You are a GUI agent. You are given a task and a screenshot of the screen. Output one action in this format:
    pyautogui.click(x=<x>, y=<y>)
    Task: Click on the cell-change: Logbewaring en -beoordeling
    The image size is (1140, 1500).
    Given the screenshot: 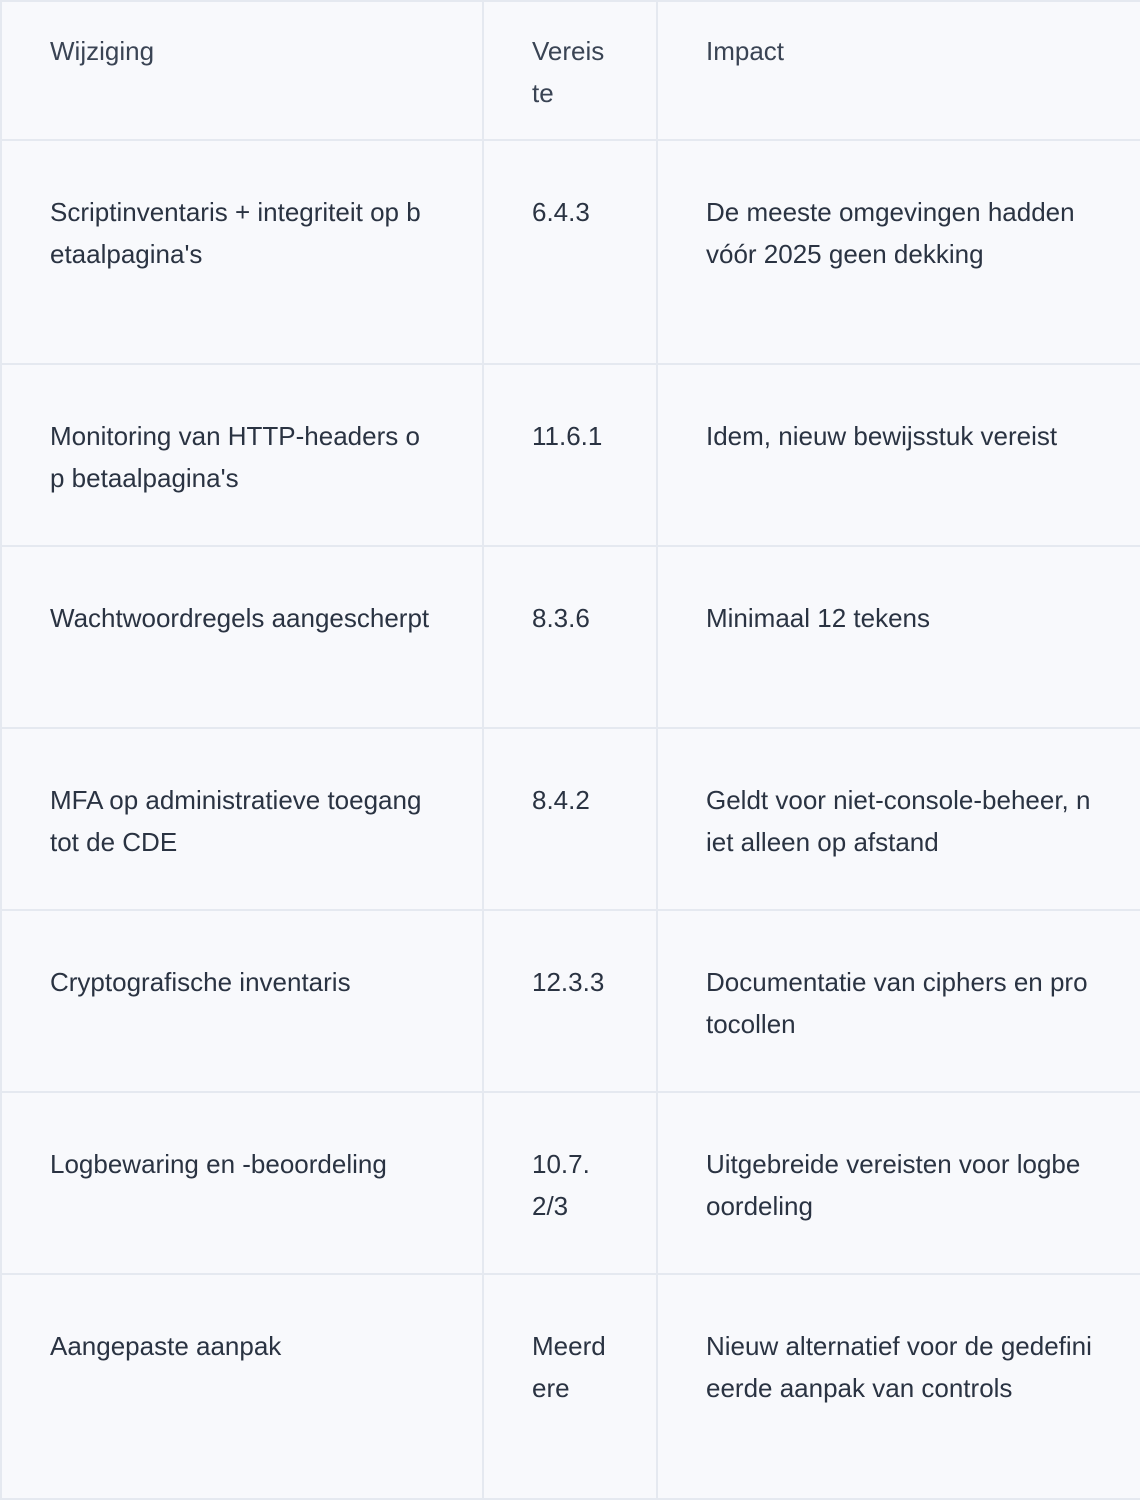 What is the action you would take?
    pyautogui.click(x=242, y=1183)
    